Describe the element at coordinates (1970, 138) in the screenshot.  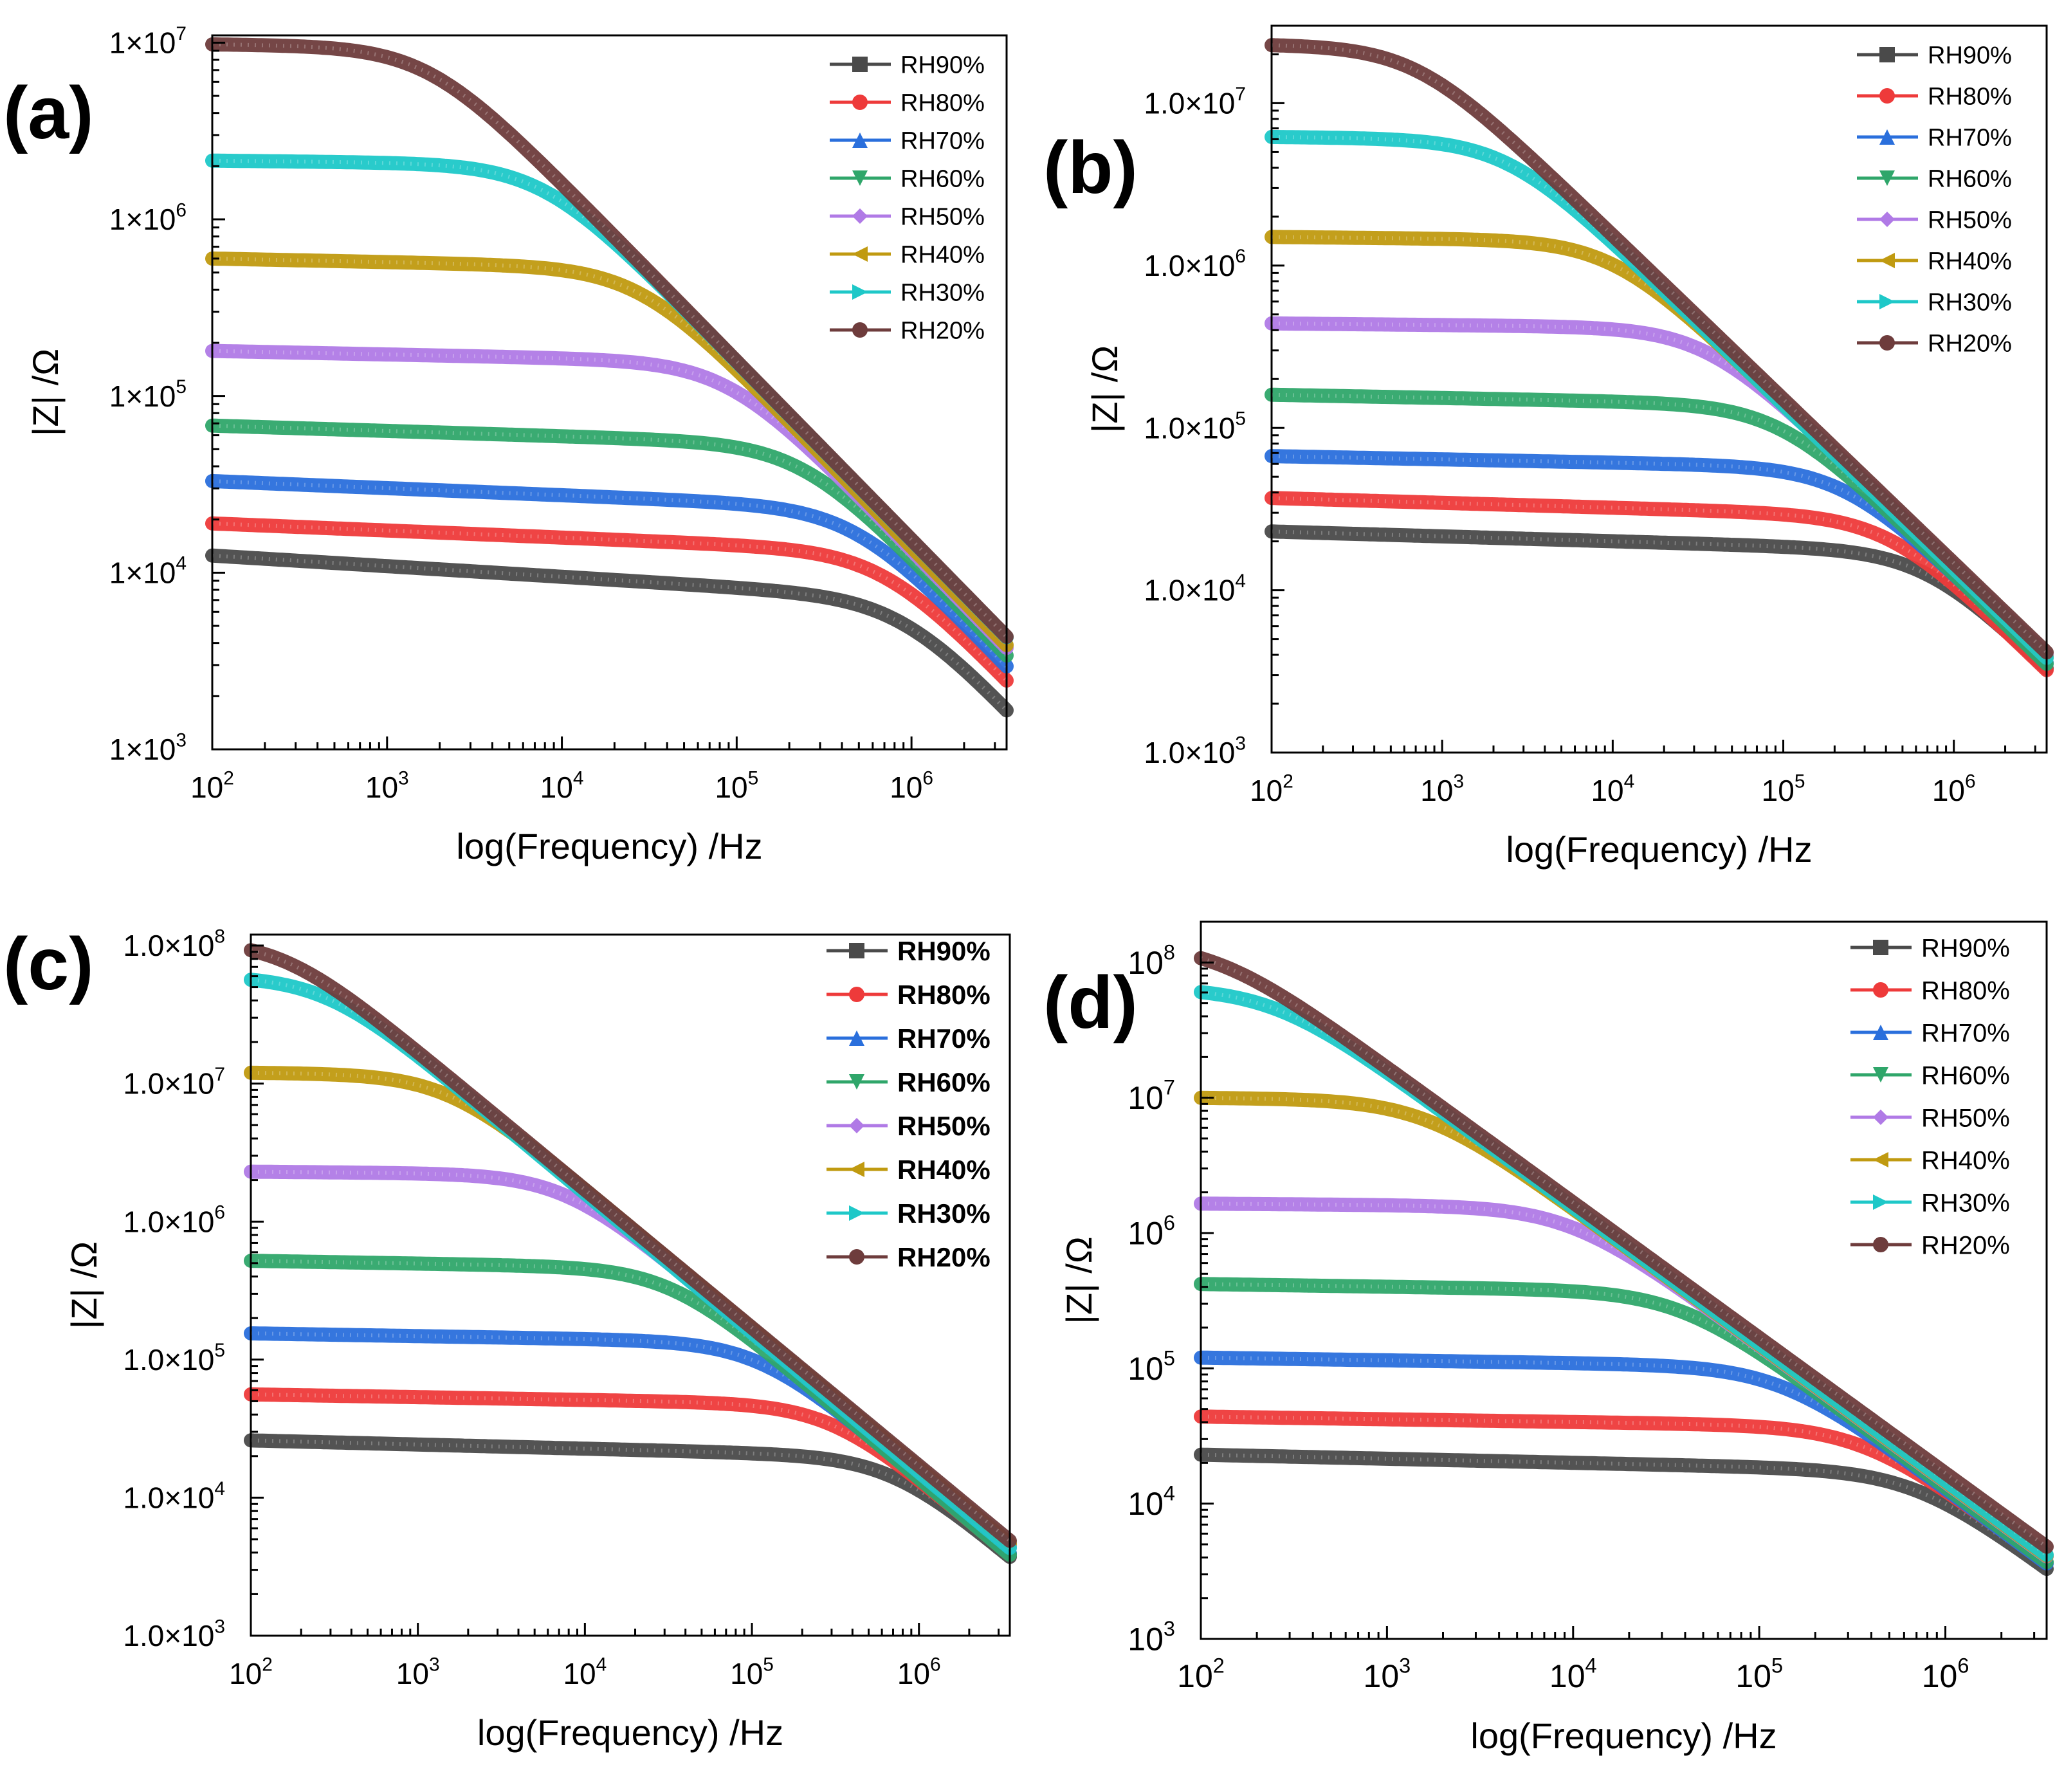
I see `legend-label-b-RH70: RH70%` at that location.